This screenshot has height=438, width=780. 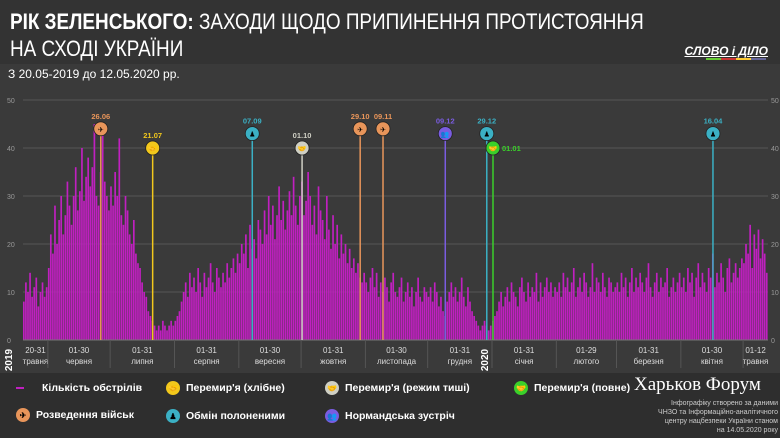 What do you see at coordinates (773, 341) in the screenshot?
I see `y-tick-label-right: 0` at bounding box center [773, 341].